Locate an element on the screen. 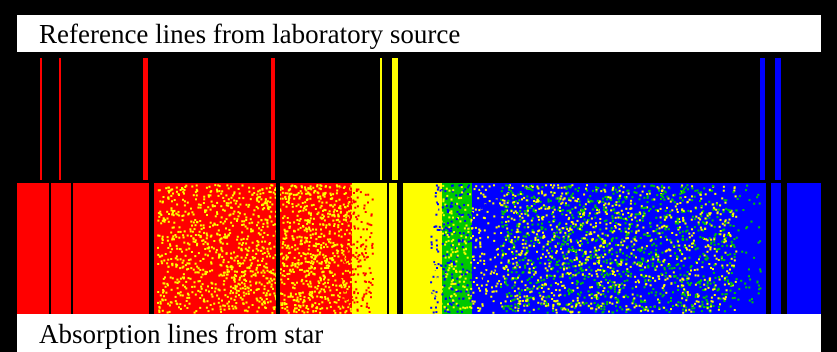 The width and height of the screenshot is (837, 352). reference-label-box: Reference lines from laboratory source is located at coordinates (419, 33).